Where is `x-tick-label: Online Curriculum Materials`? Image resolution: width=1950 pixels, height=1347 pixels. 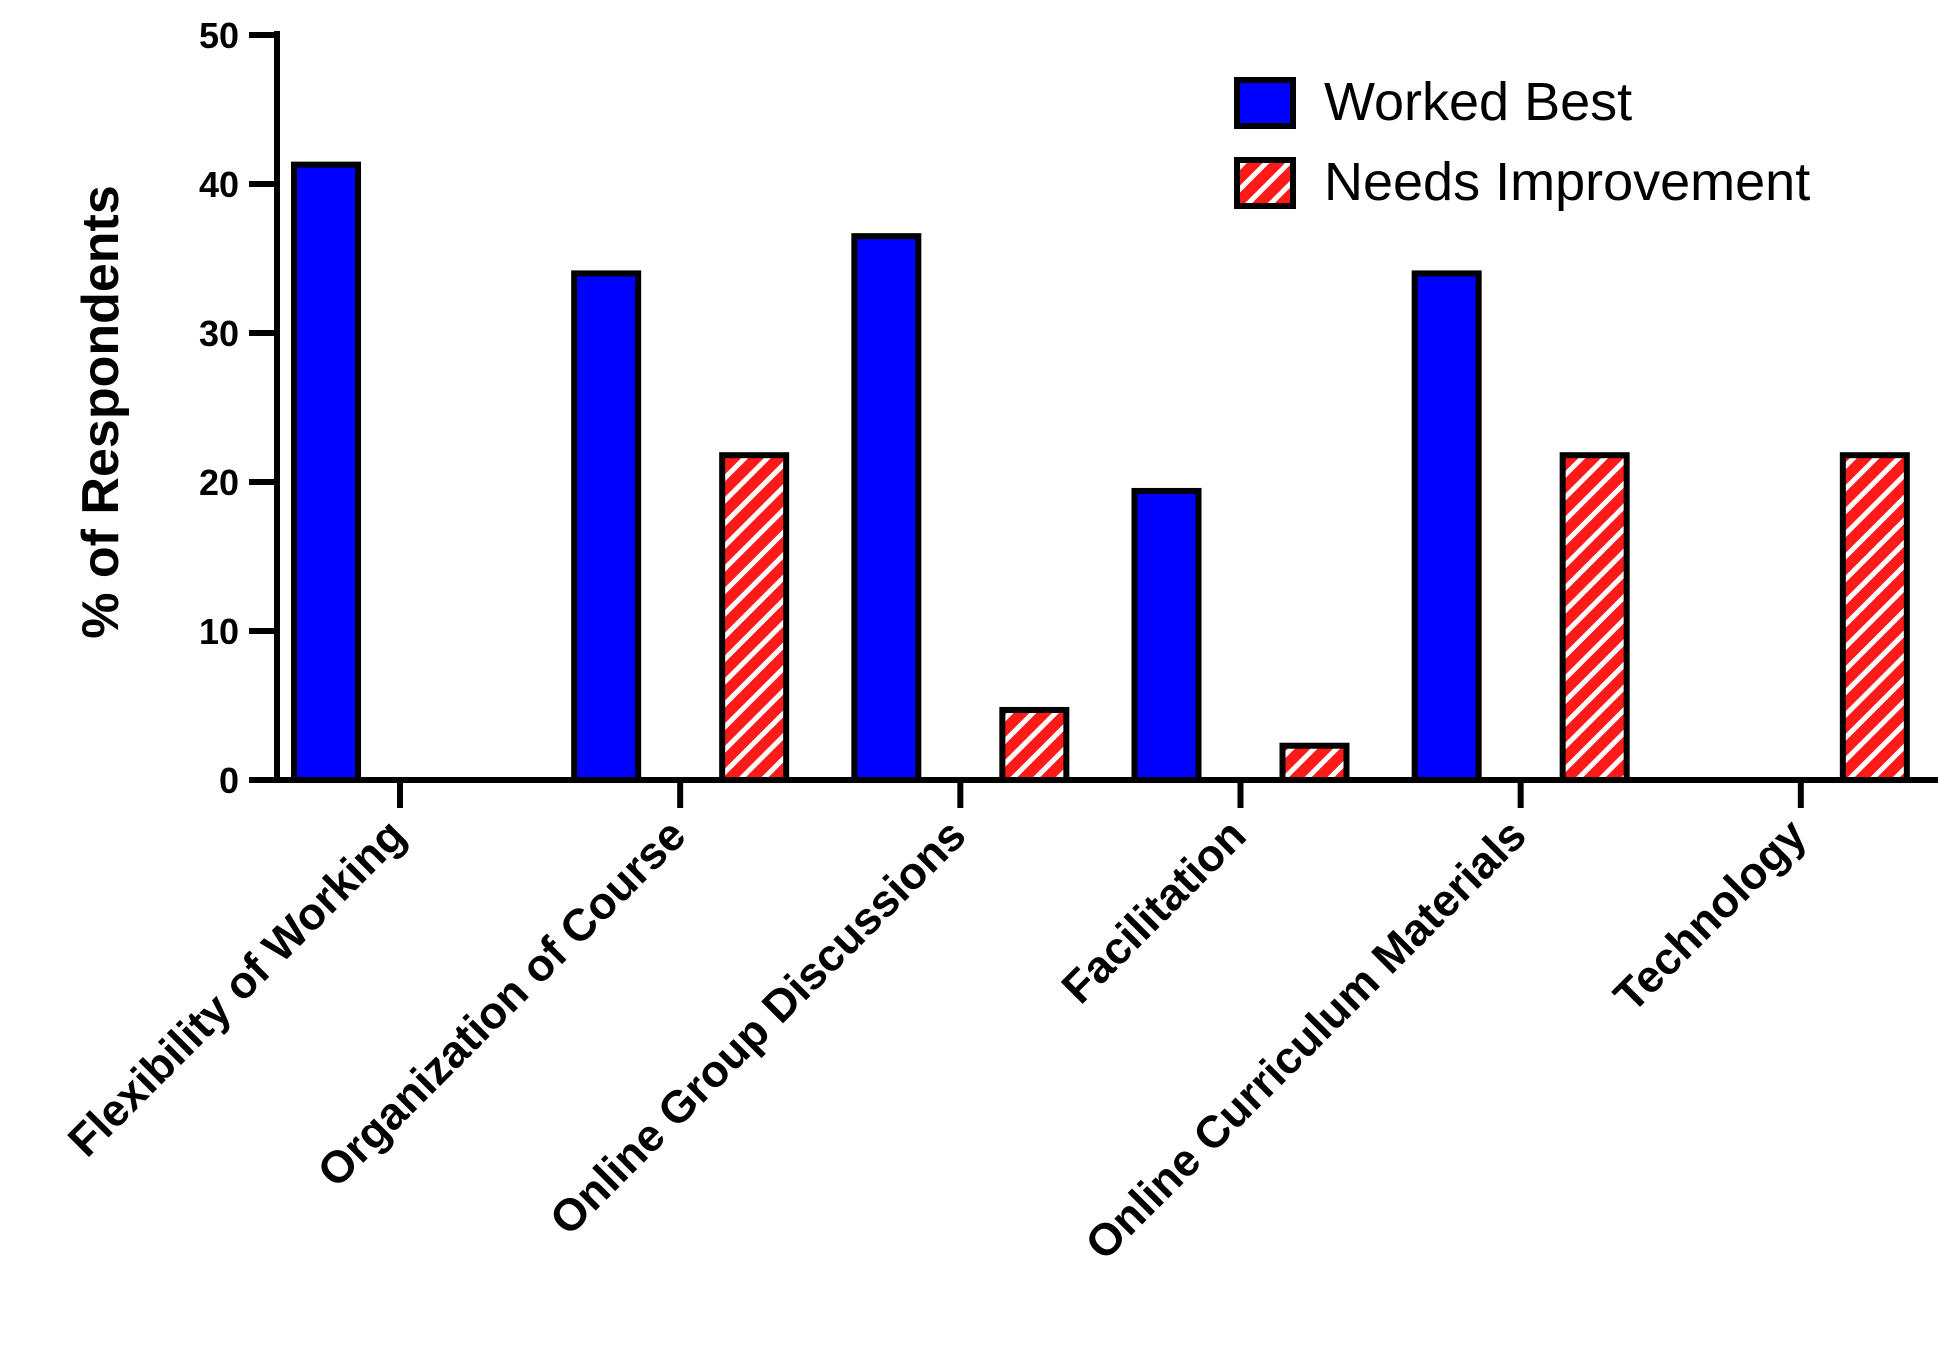
x-tick-label: Online Curriculum Materials is located at coordinates (1305, 1039).